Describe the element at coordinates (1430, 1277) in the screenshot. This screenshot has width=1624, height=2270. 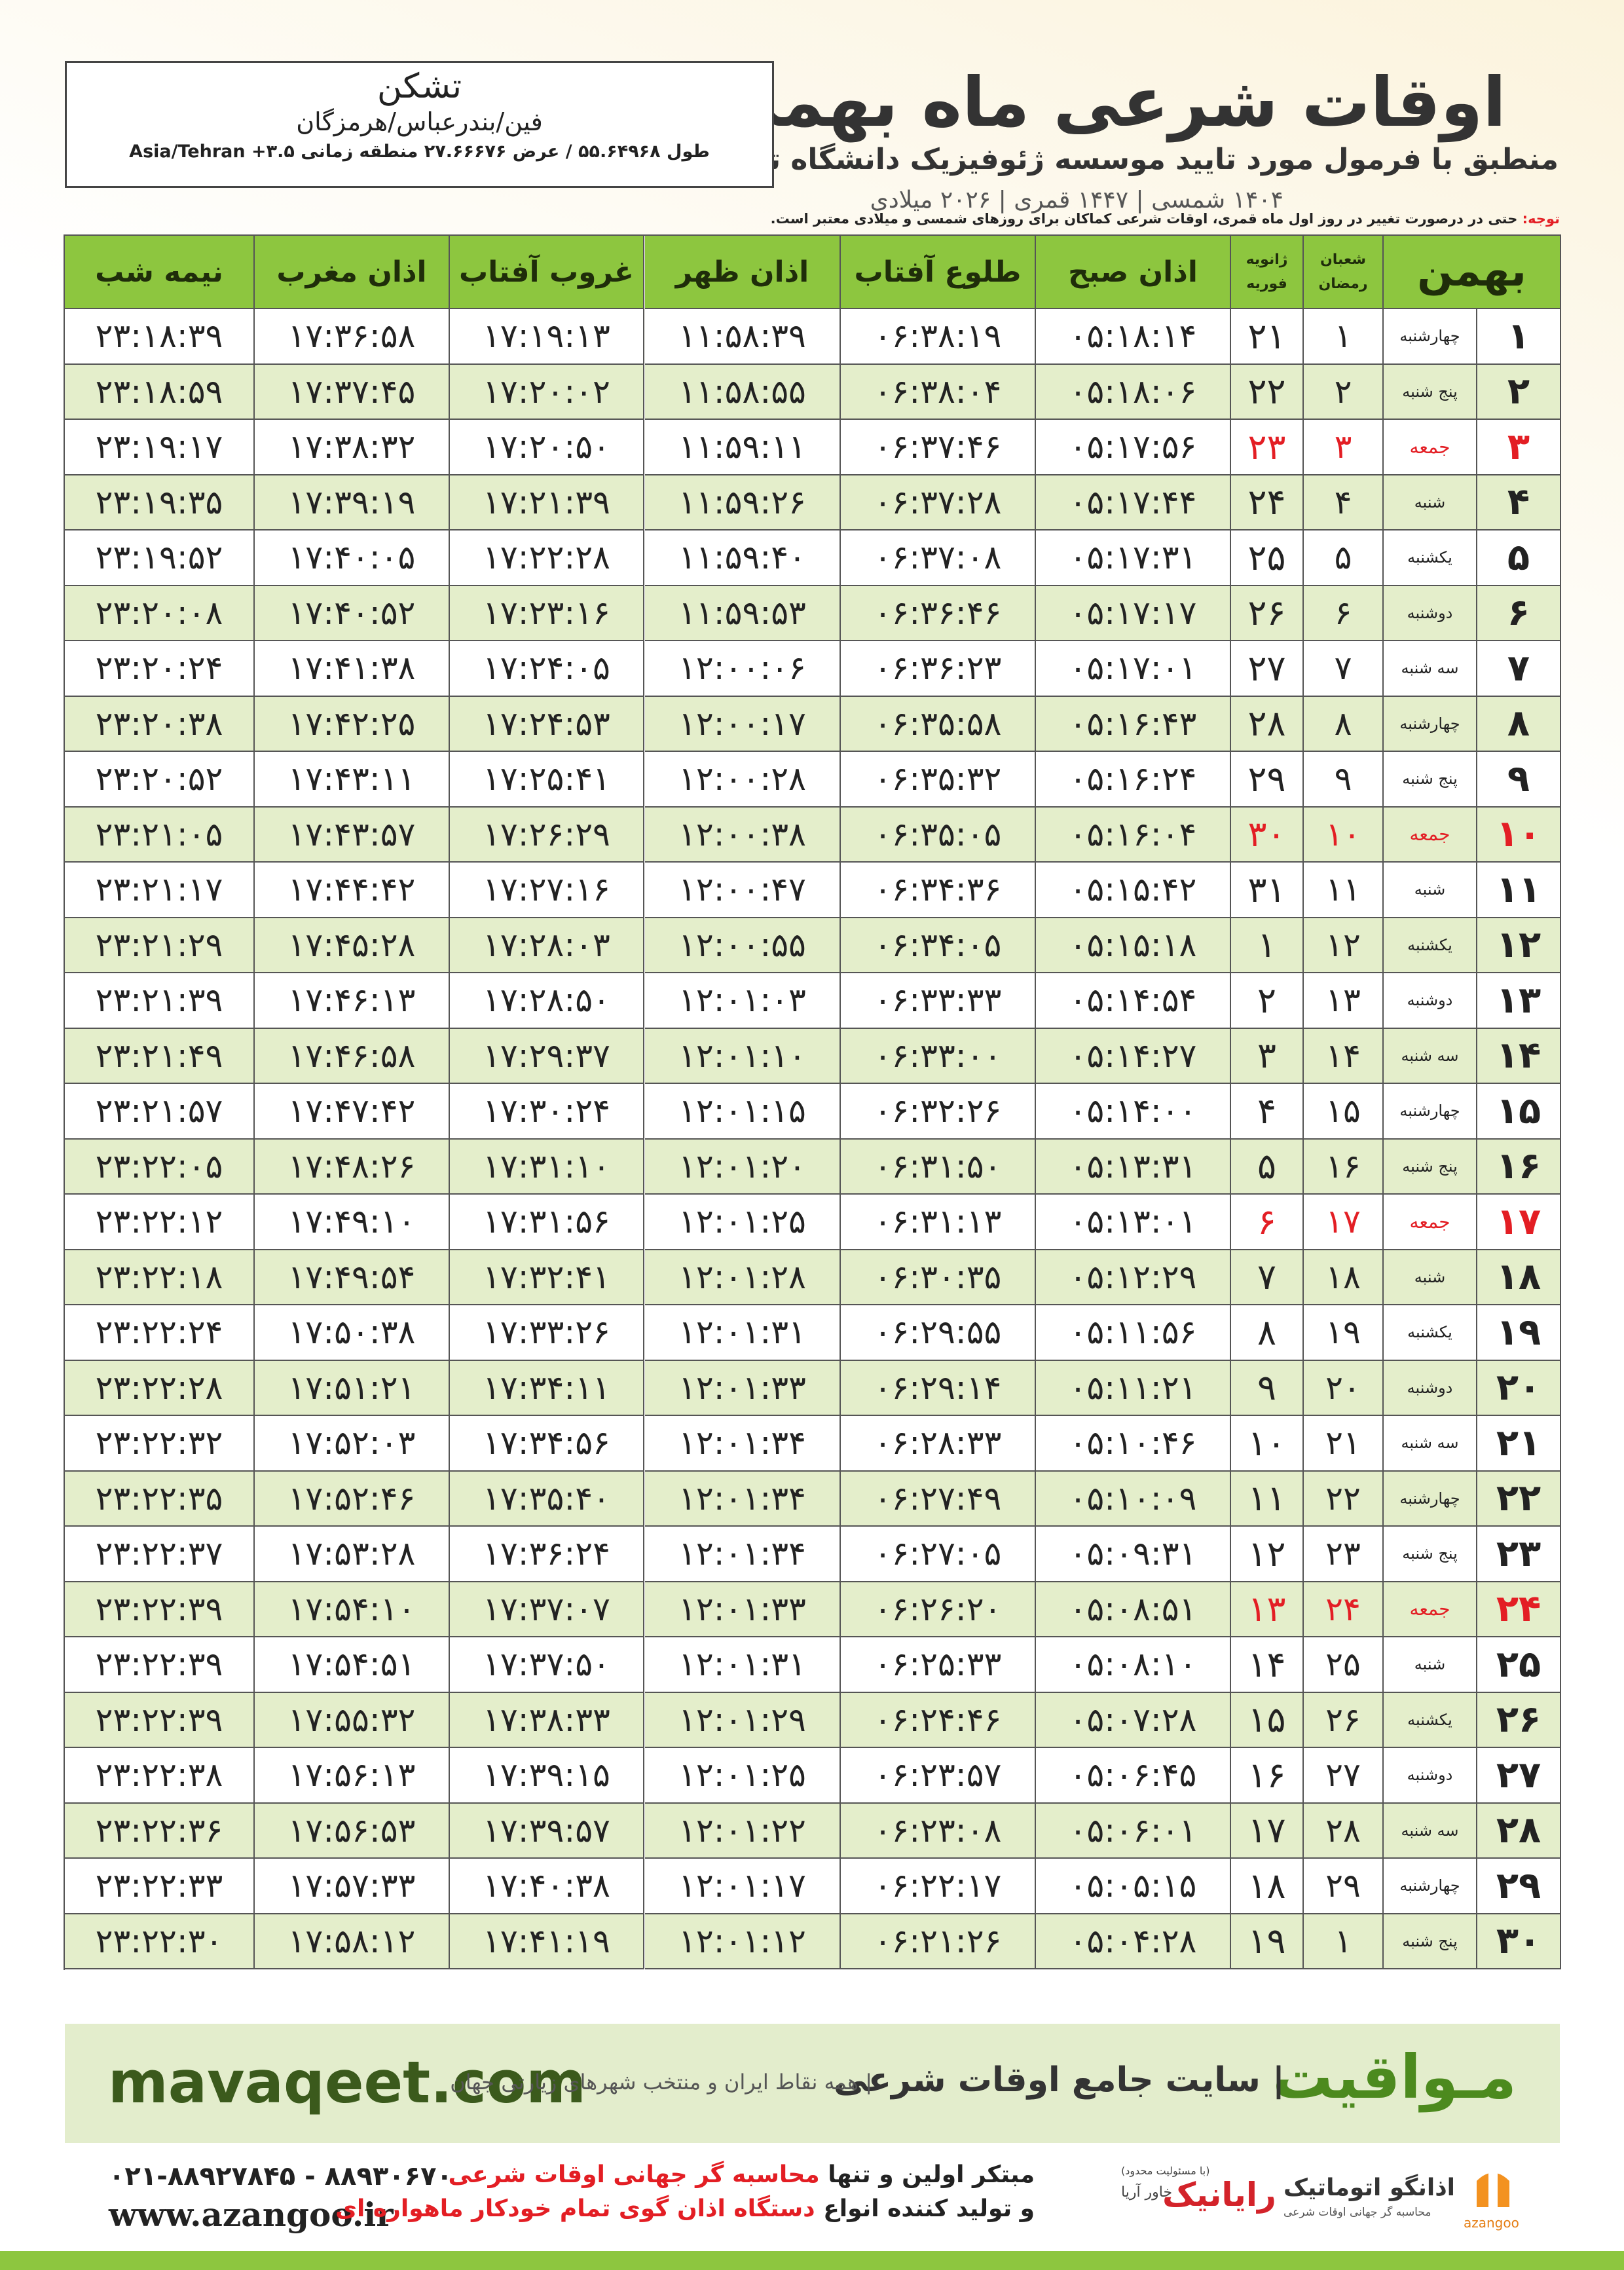
I see `weekday: شنبه` at that location.